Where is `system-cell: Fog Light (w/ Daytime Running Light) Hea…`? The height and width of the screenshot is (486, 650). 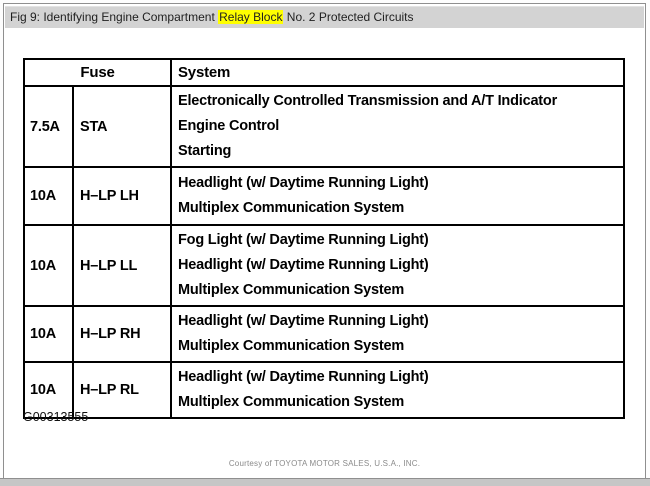
system-cell: Fog Light (w/ Daytime Running Light) Hea… is located at coordinates (397, 265).